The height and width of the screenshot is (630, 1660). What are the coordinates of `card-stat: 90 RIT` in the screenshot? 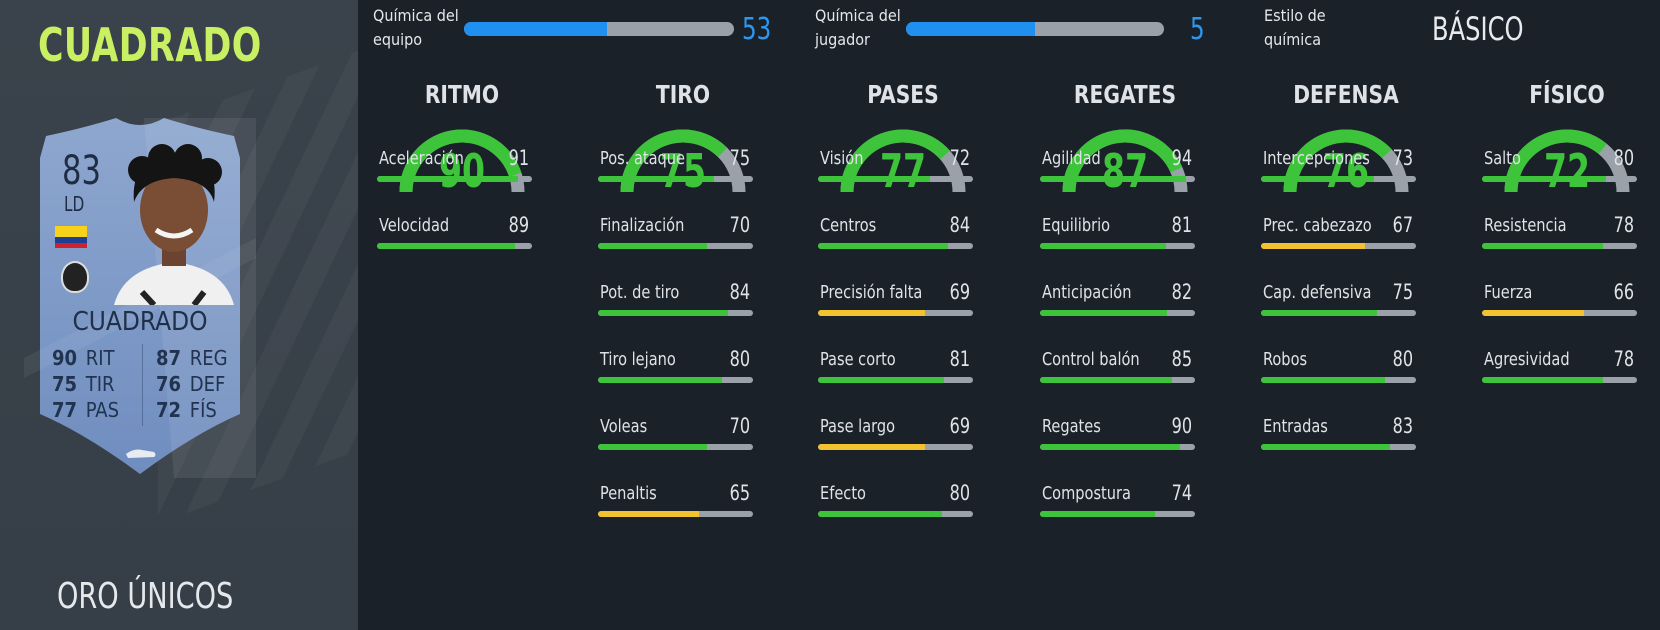 It's located at (83, 358).